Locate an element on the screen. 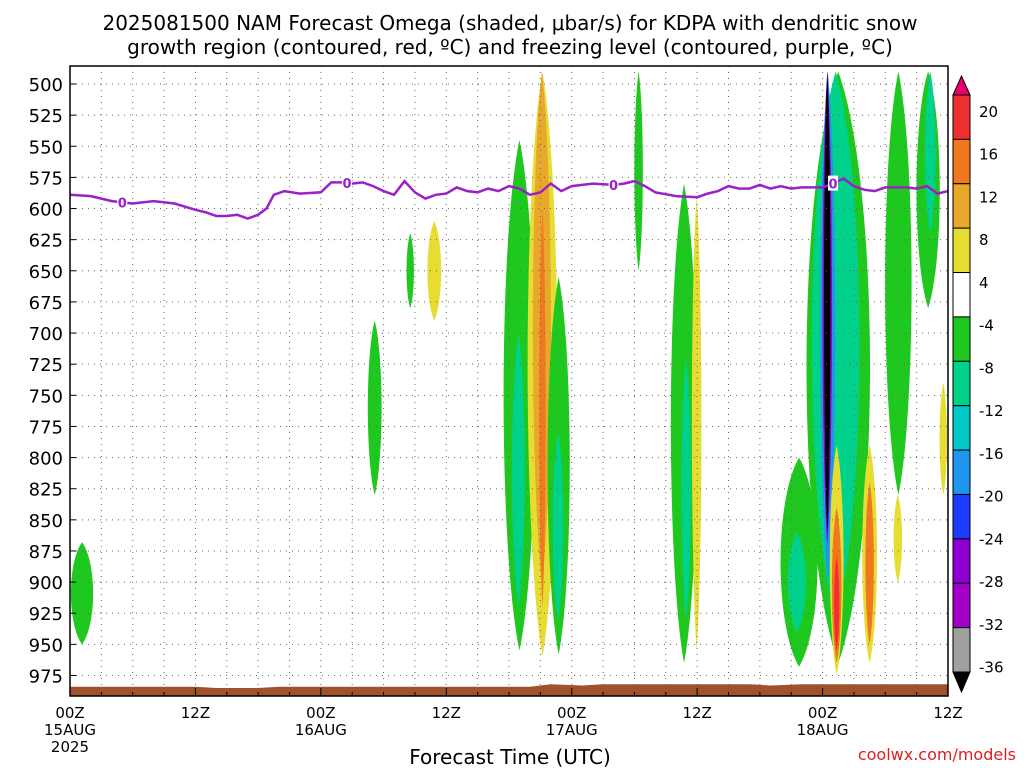  y-tick-label: 800 is located at coordinates (46, 459).